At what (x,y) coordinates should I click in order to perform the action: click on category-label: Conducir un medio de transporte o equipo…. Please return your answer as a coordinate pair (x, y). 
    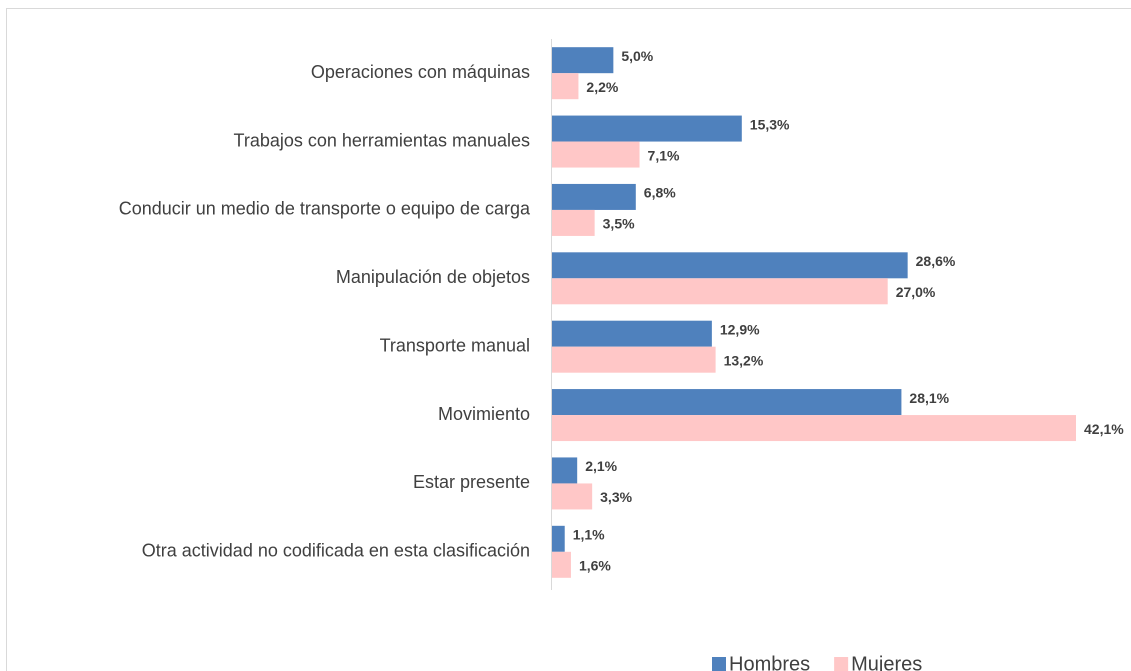
    Looking at the image, I should click on (325, 209).